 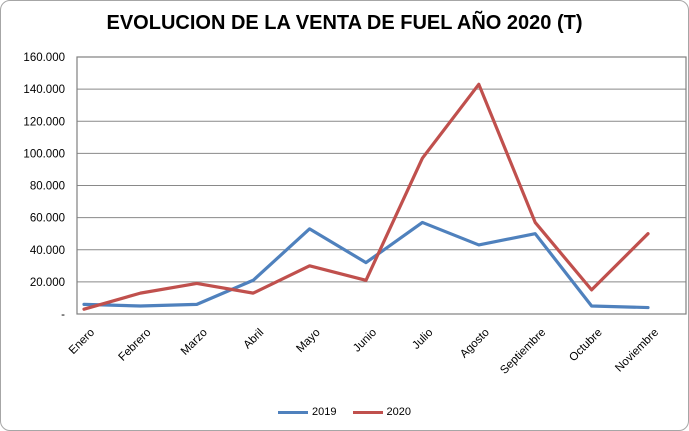 I want to click on y-axis-label: 140.000, so click(x=44, y=90).